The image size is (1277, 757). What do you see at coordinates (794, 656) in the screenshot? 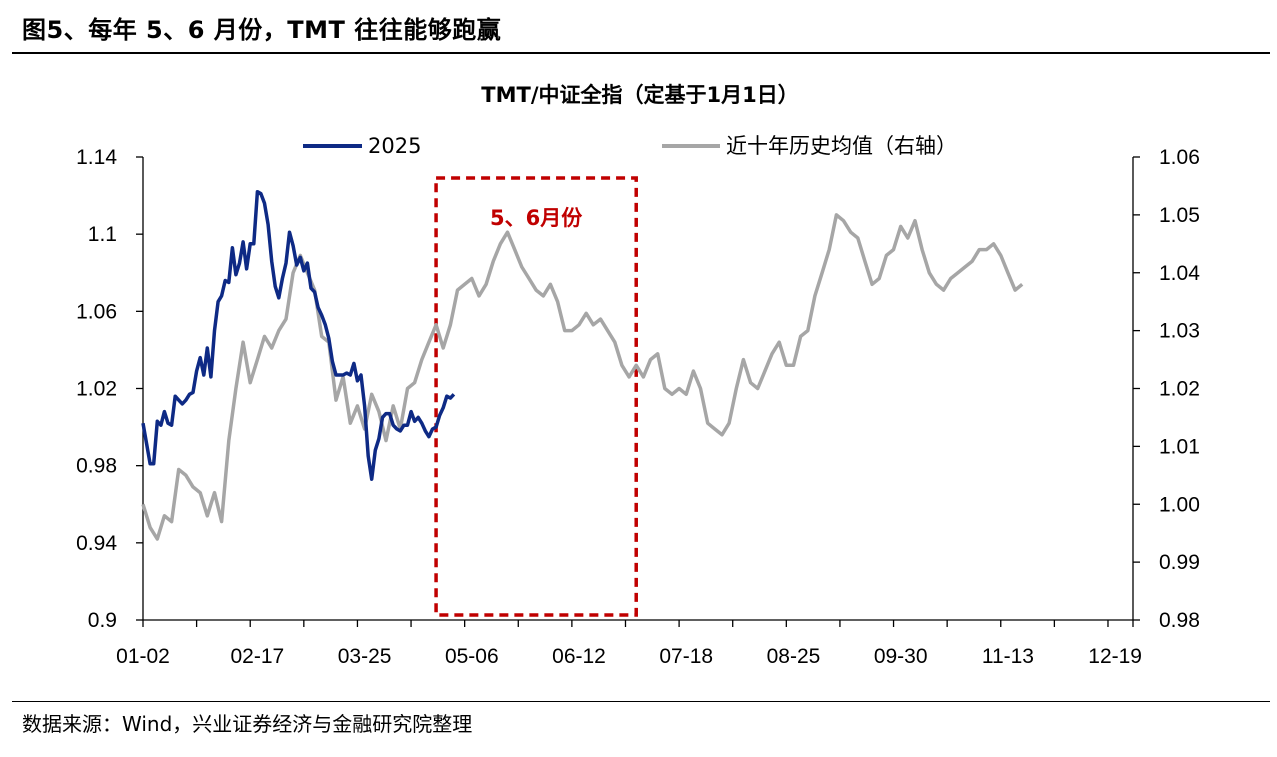
I see `x-tick-label: 08-25` at bounding box center [794, 656].